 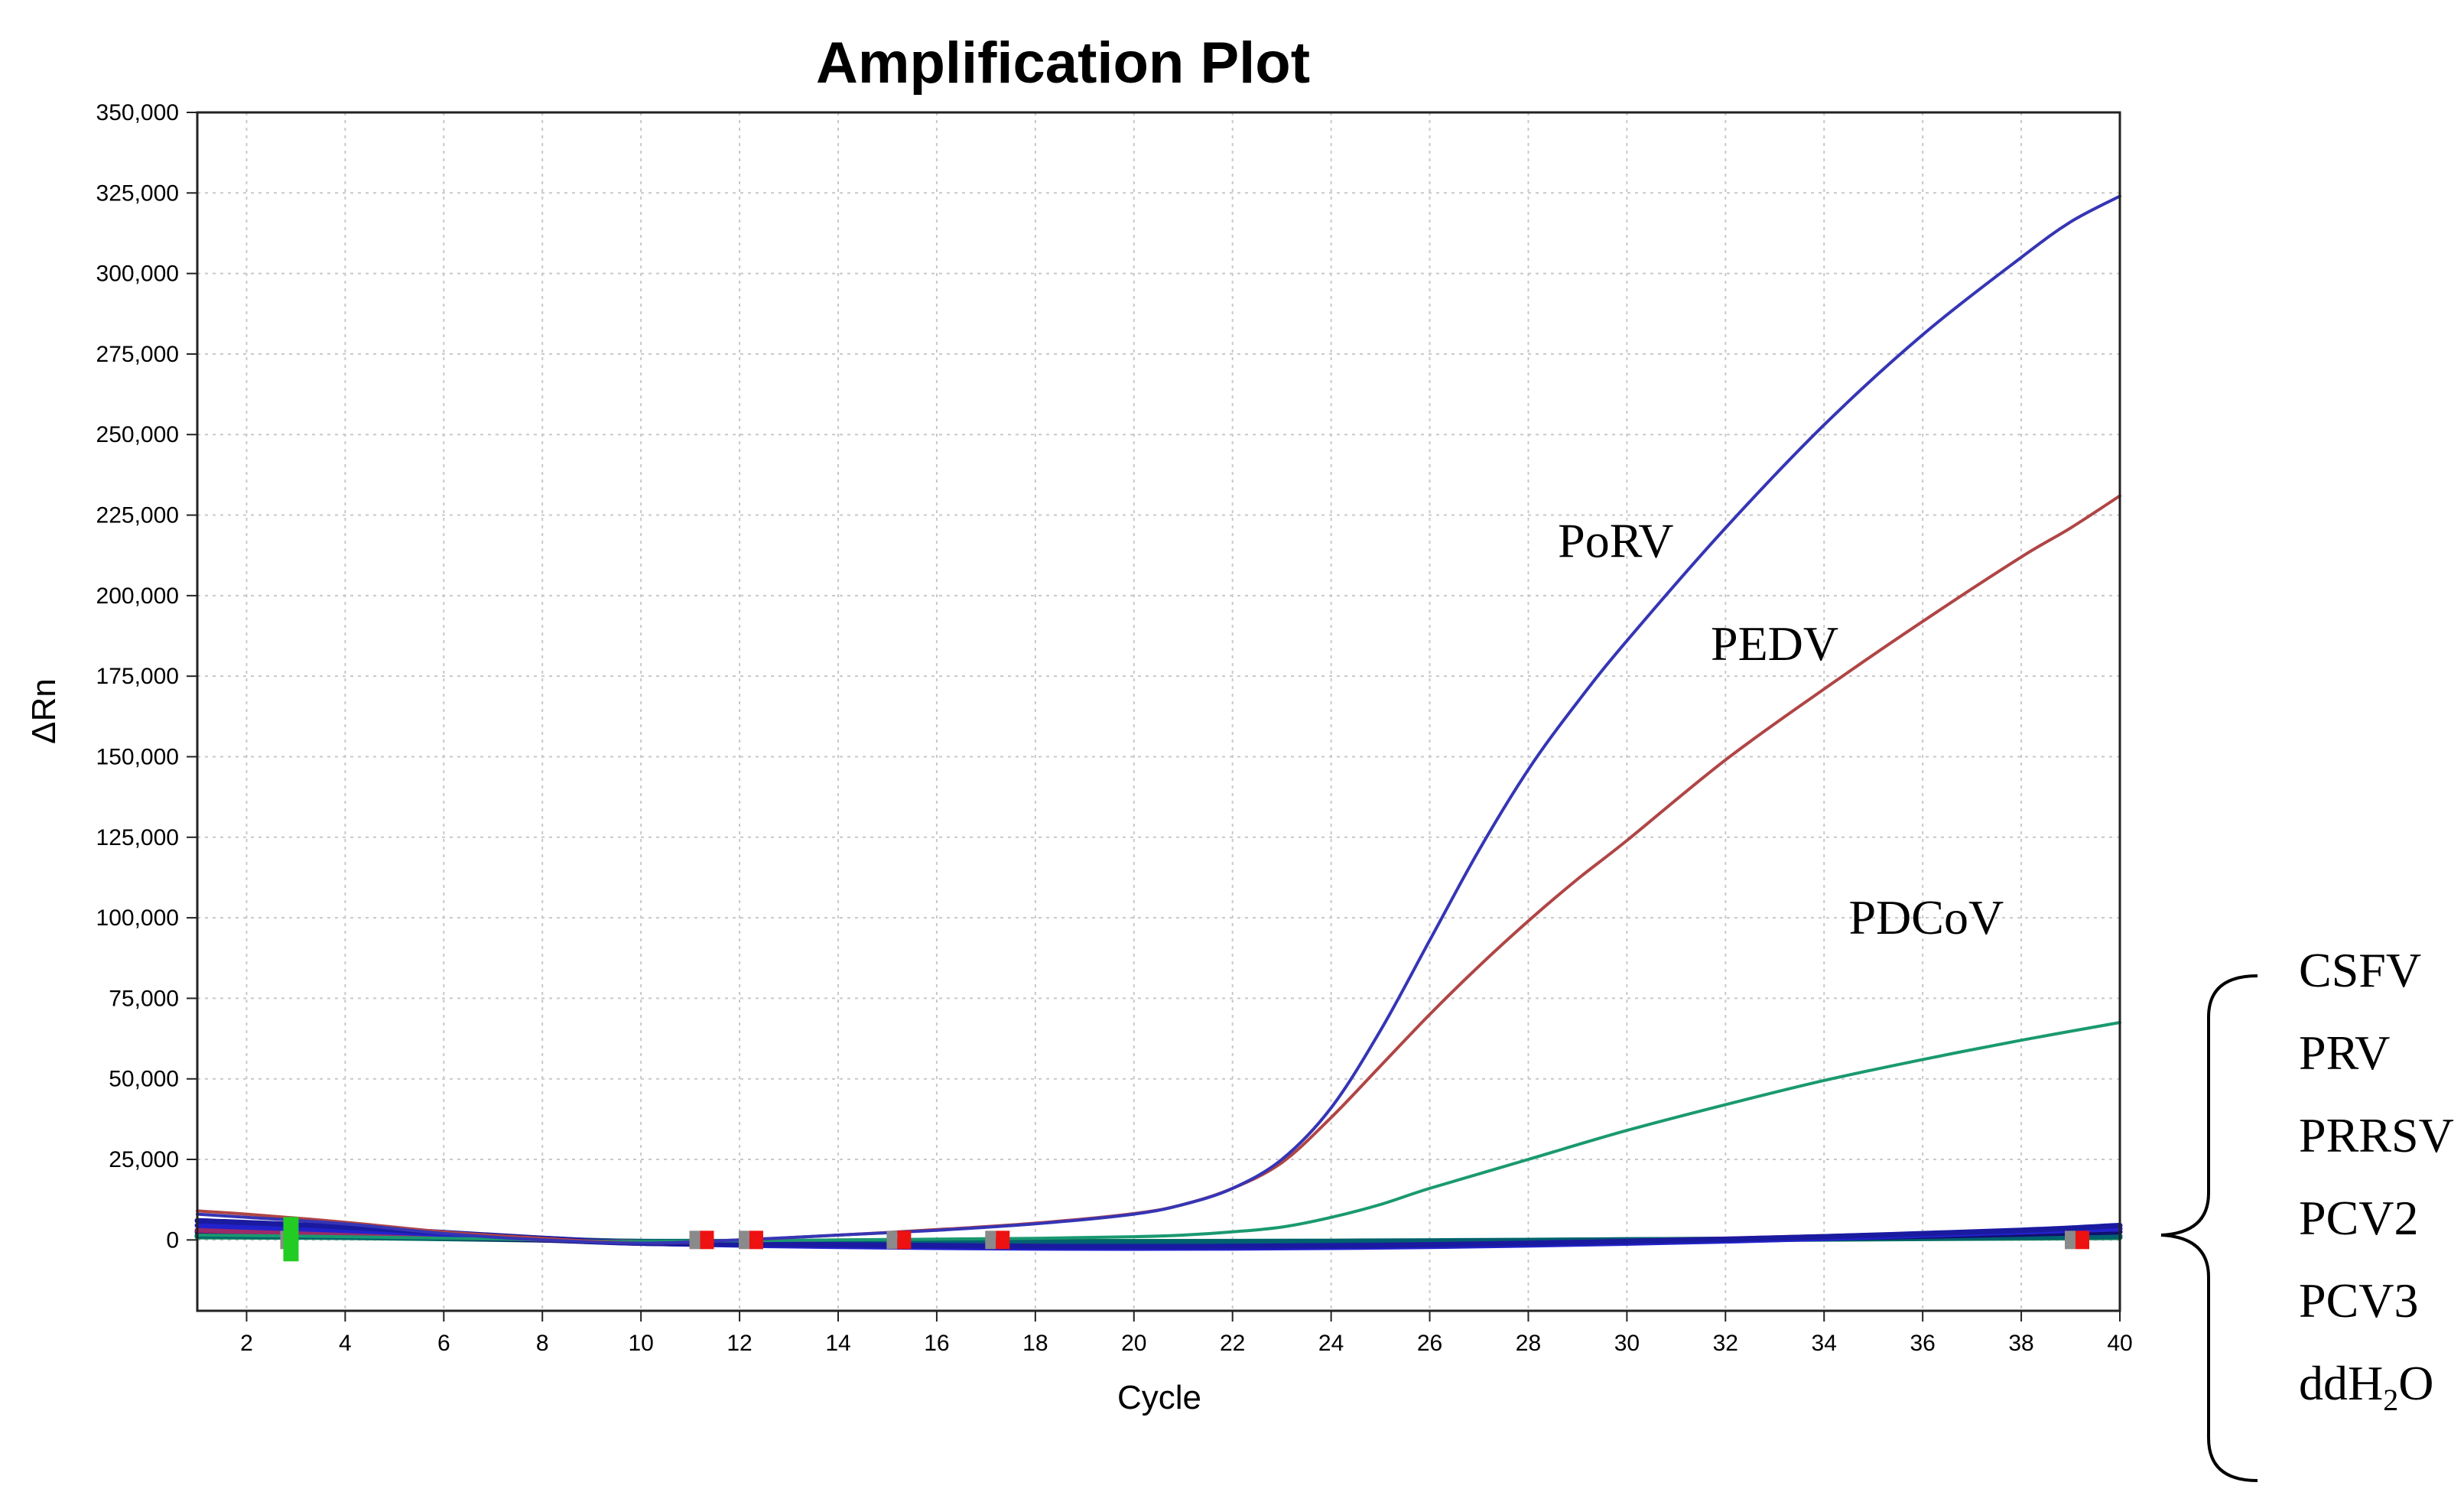 What do you see at coordinates (1824, 1343) in the screenshot?
I see `x-tick-label: 34` at bounding box center [1824, 1343].